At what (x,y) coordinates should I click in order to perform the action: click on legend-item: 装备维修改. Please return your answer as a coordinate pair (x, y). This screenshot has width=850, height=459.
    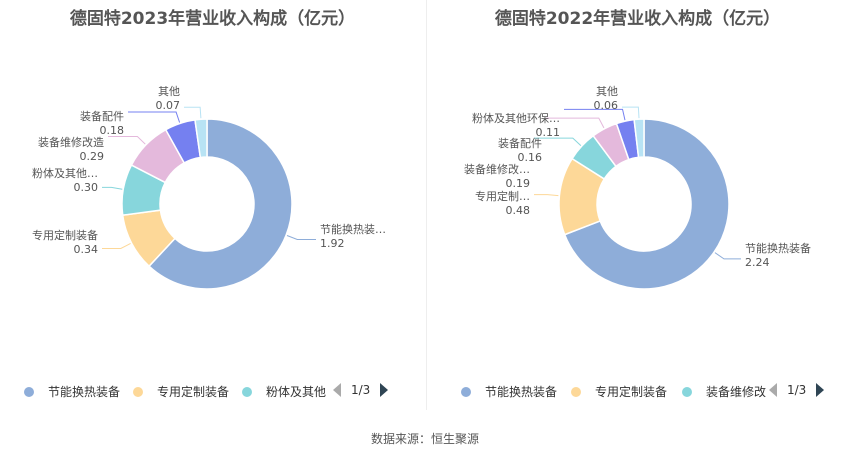
    Looking at the image, I should click on (724, 391).